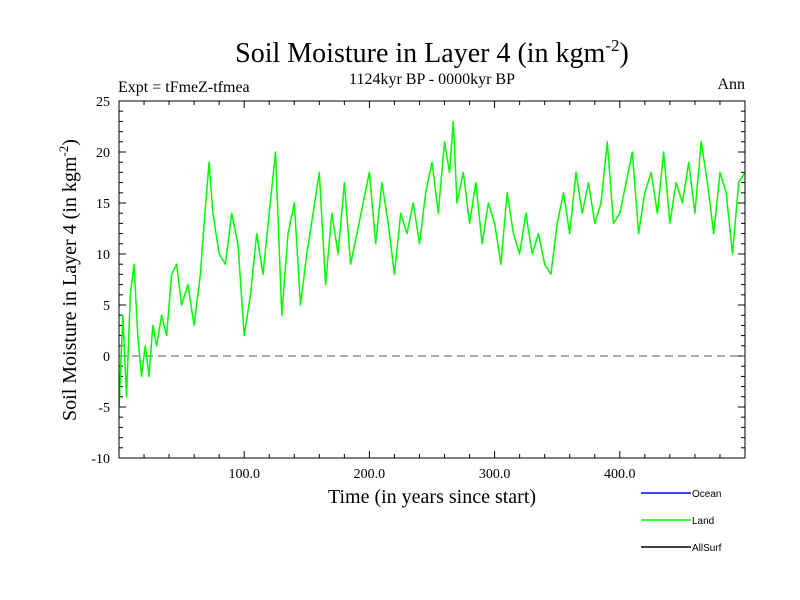 This screenshot has width=800, height=600. I want to click on legend-label-land: Land, so click(703, 521).